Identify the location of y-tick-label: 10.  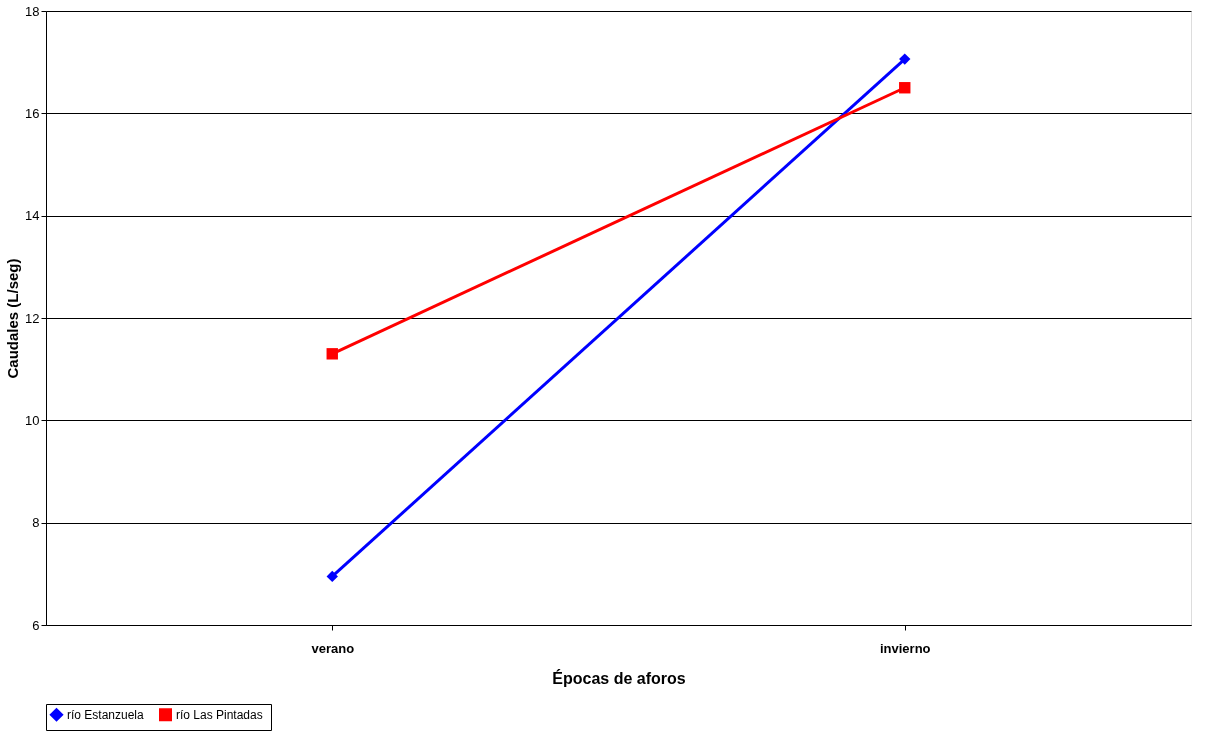
(32, 420).